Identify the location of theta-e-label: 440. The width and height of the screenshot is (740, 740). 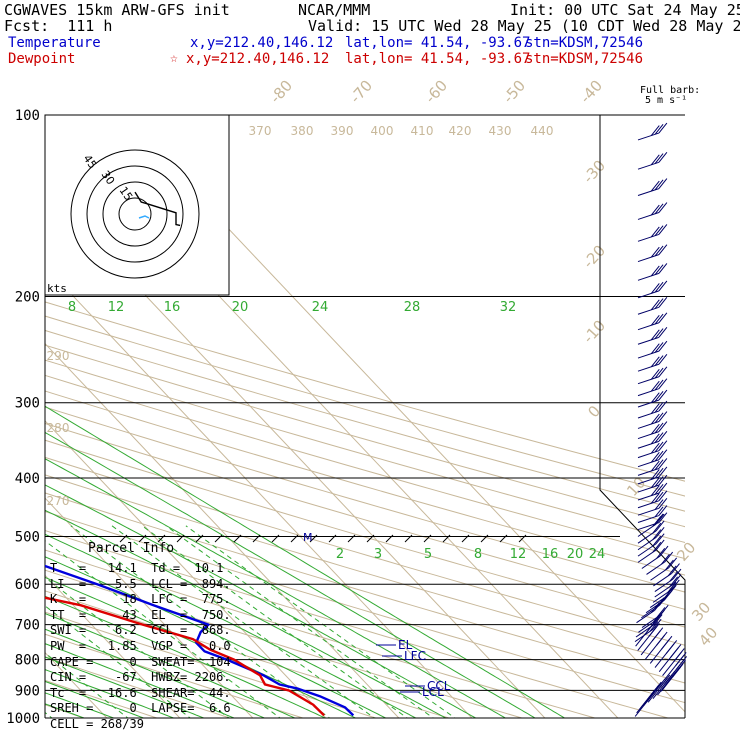
(542, 131).